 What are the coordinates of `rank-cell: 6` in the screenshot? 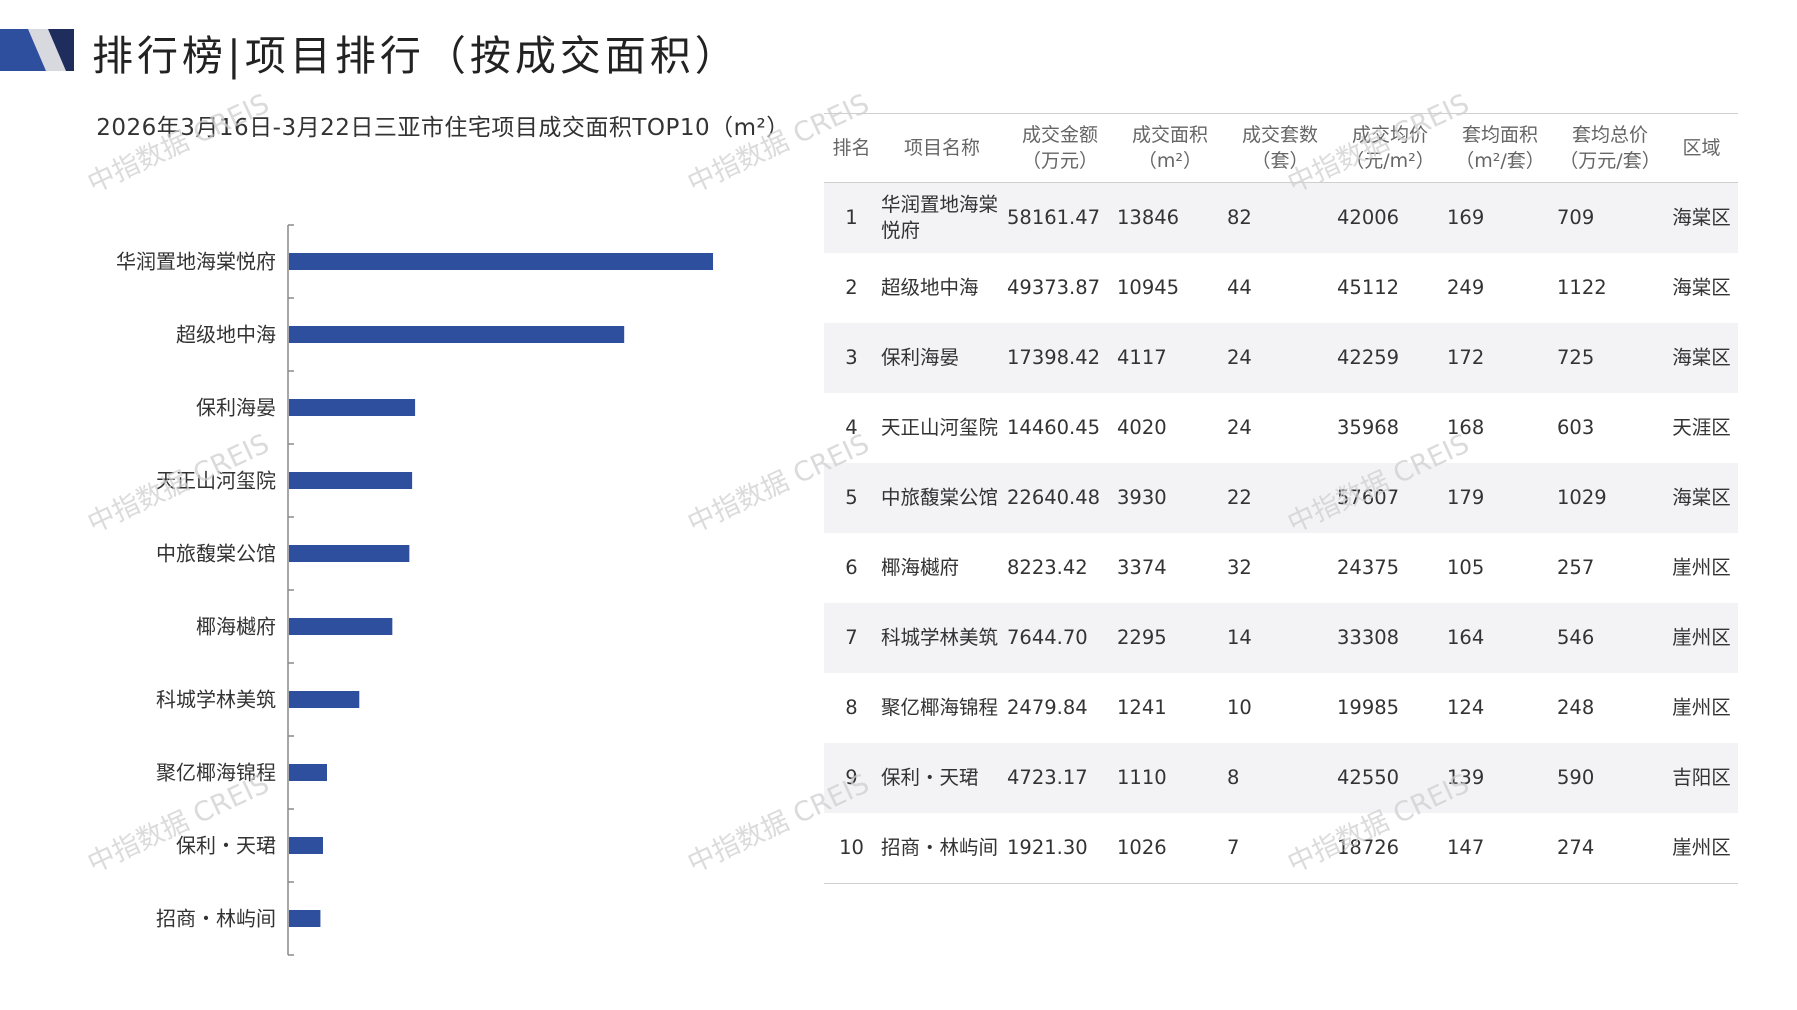 It's located at (851, 567).